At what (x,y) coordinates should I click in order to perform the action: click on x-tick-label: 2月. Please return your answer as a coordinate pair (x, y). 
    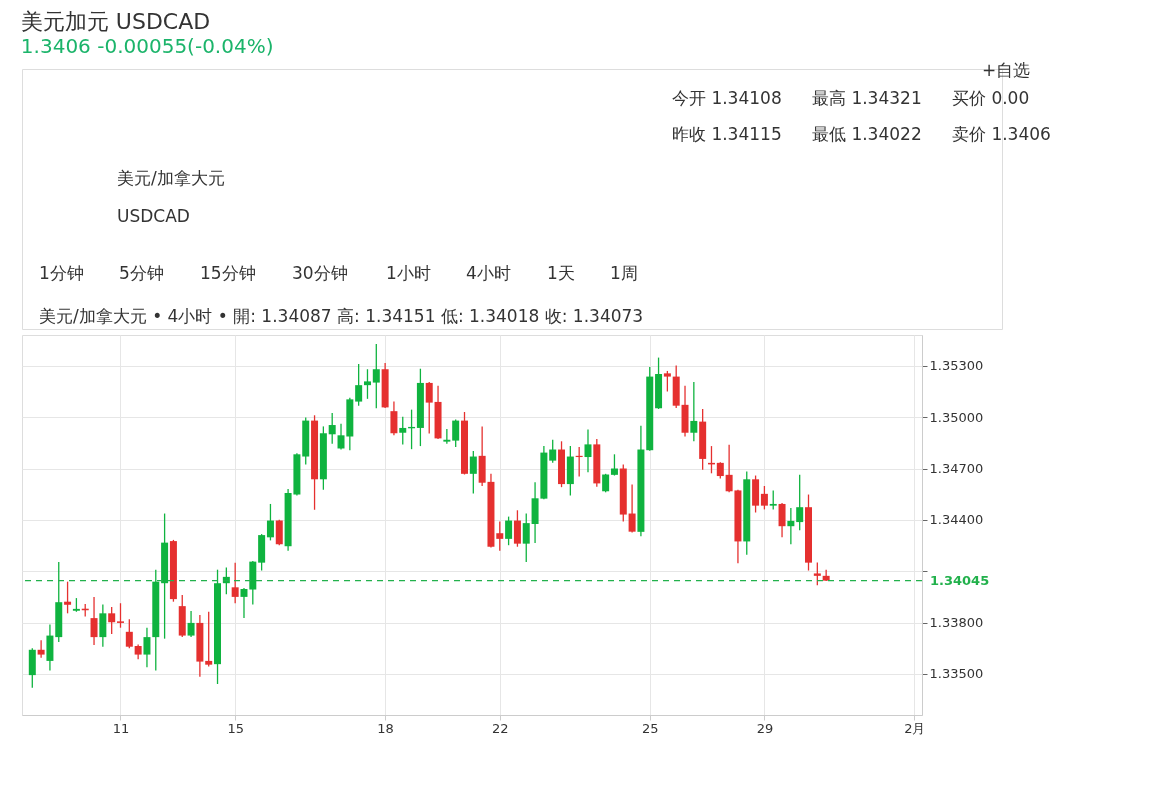
    Looking at the image, I should click on (915, 728).